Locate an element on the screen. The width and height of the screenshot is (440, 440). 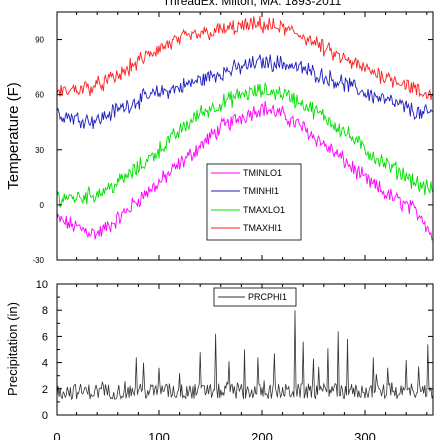
temperature-legend-box is located at coordinates (254, 202).